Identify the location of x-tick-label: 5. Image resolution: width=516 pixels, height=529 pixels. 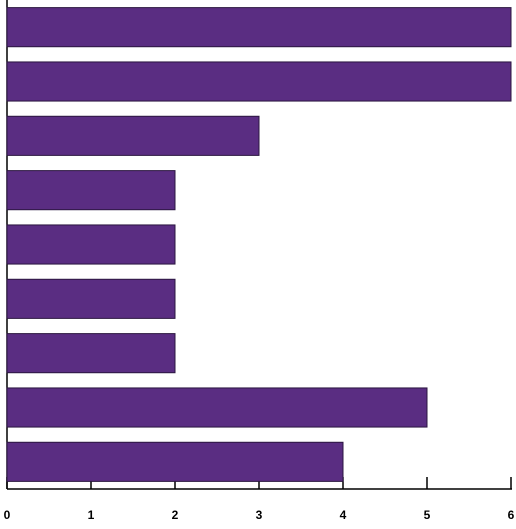
(427, 515).